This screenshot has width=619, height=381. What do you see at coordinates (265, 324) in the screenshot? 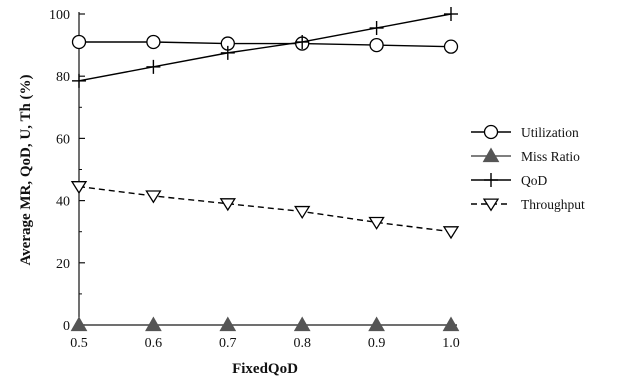
I see `series-miss-ratio` at bounding box center [265, 324].